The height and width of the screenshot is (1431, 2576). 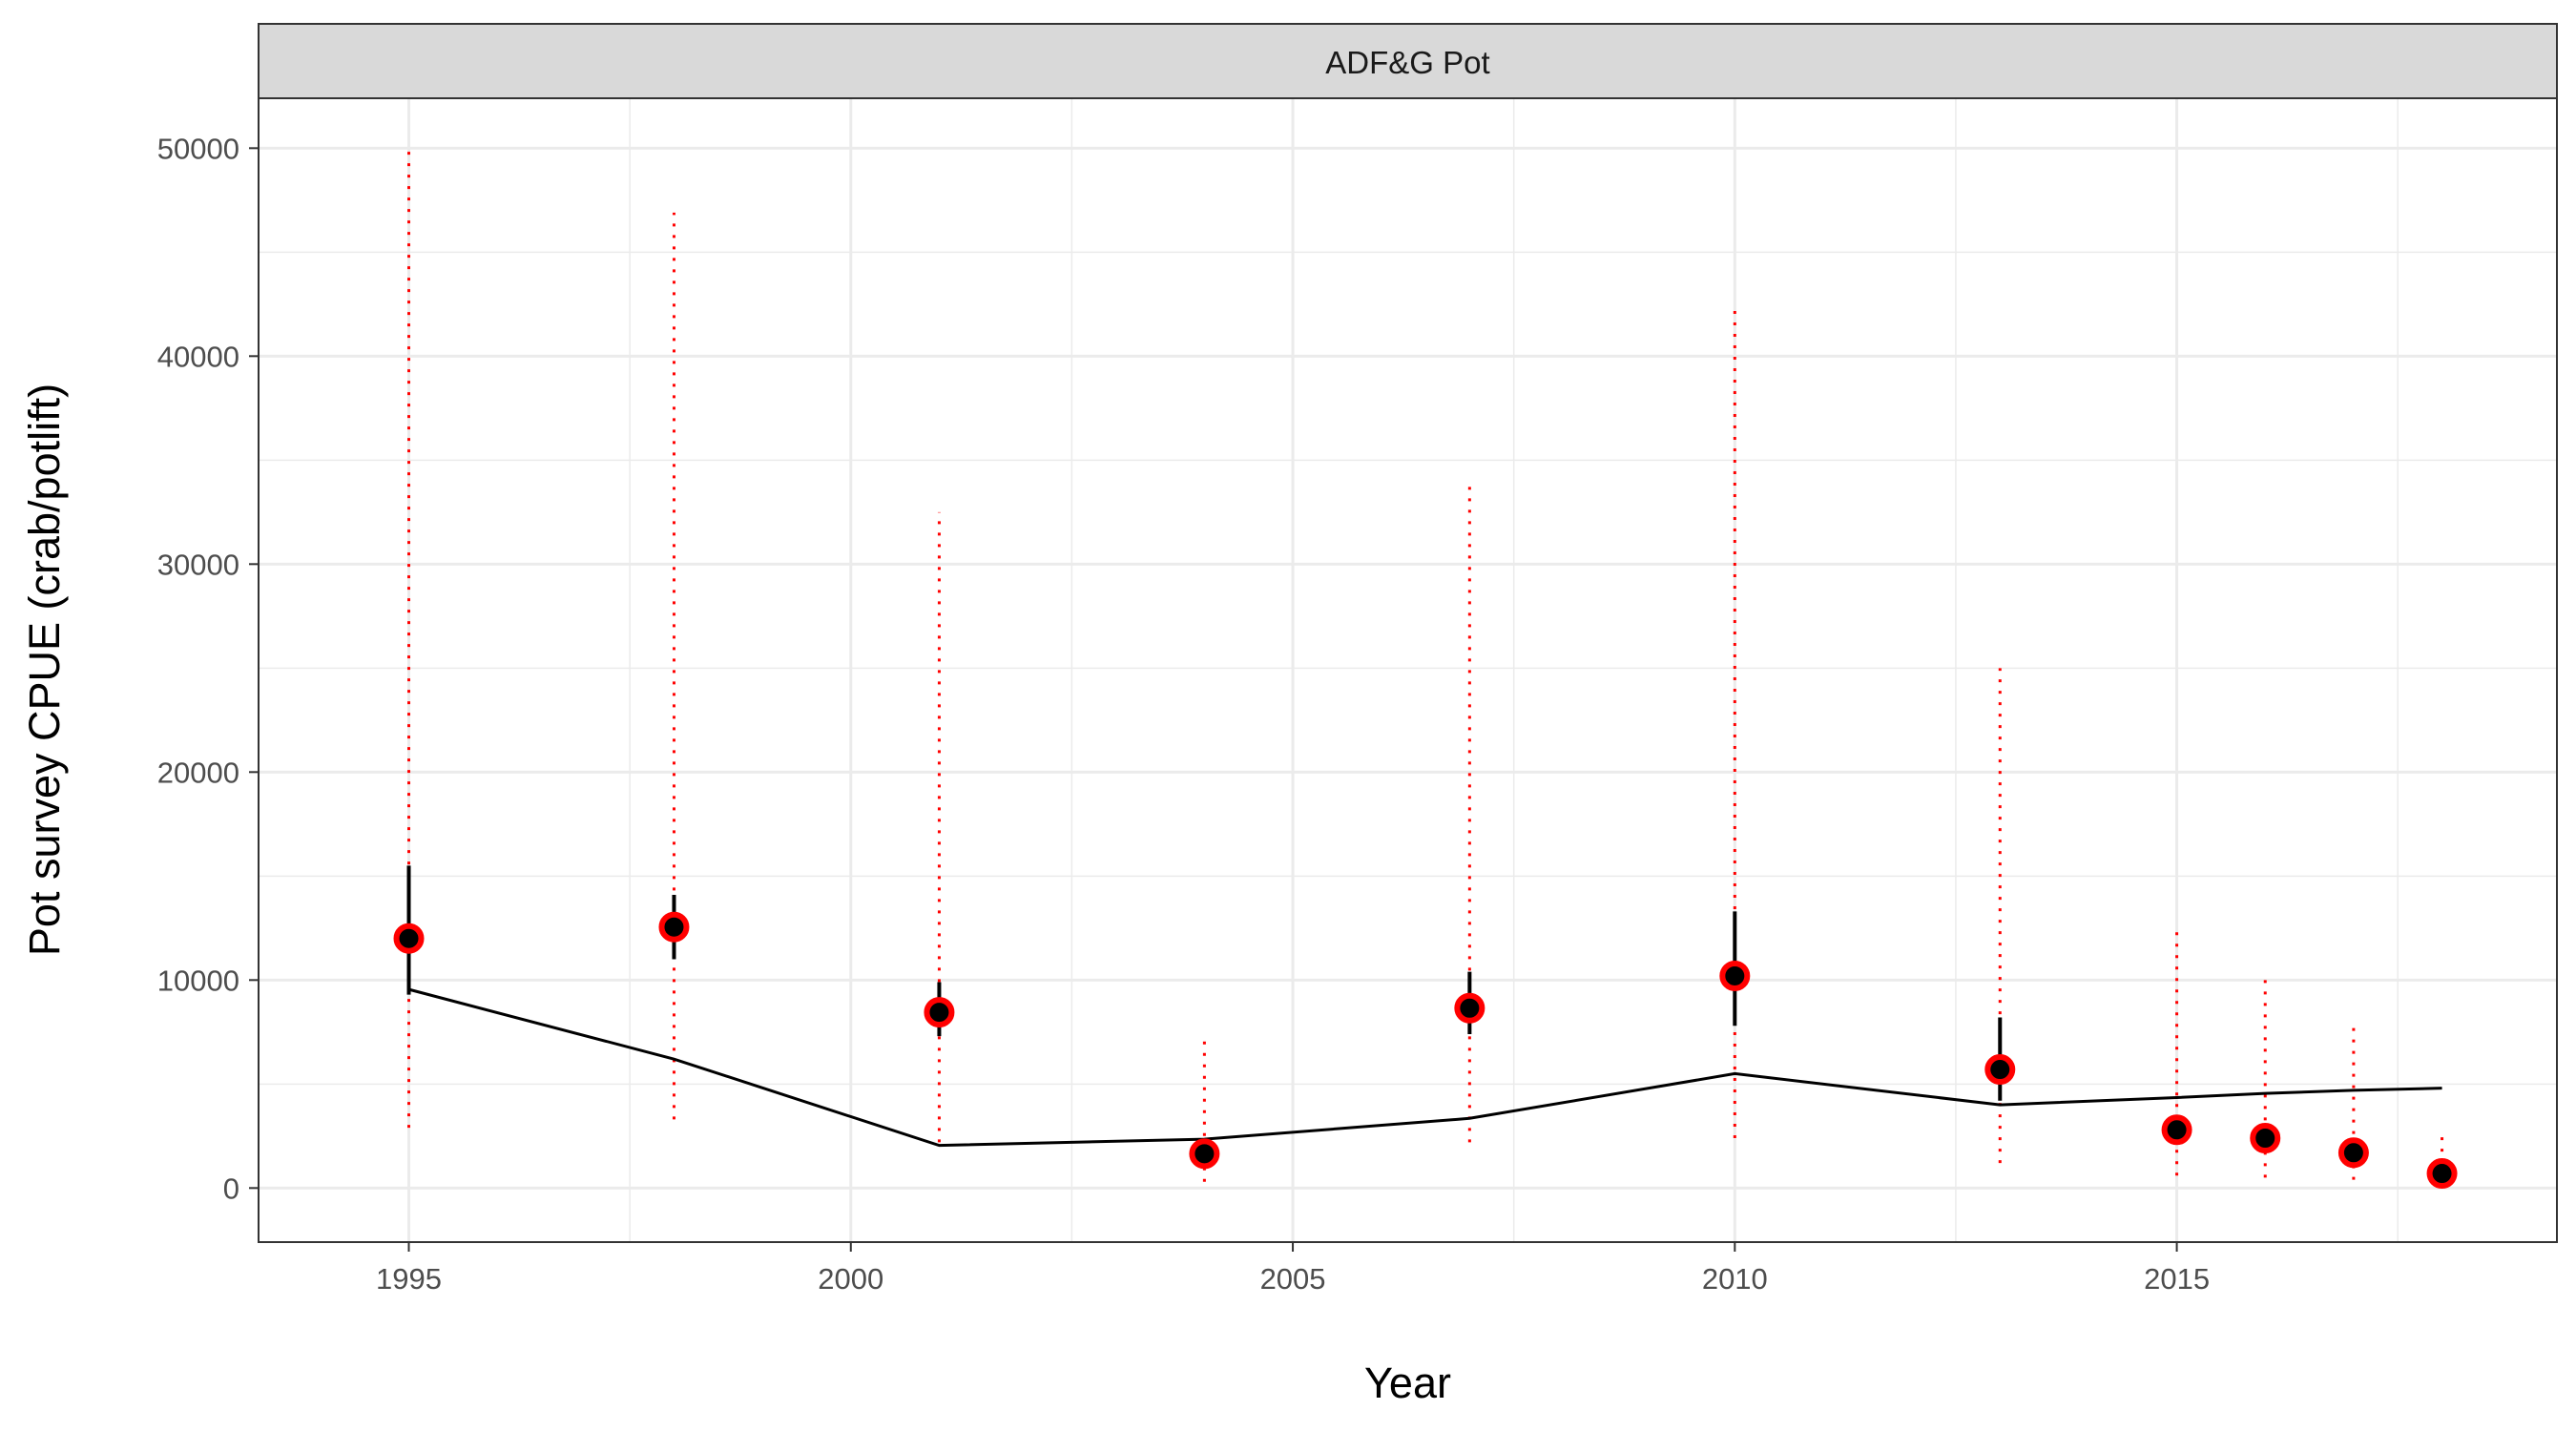 What do you see at coordinates (198, 772) in the screenshot?
I see `y-tick-label: 20000` at bounding box center [198, 772].